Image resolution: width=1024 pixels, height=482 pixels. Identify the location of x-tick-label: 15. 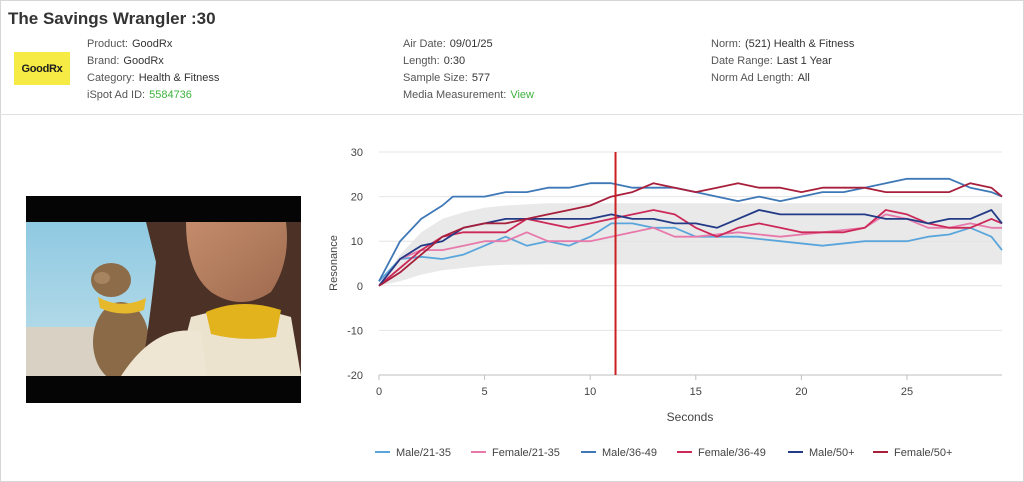
(696, 392).